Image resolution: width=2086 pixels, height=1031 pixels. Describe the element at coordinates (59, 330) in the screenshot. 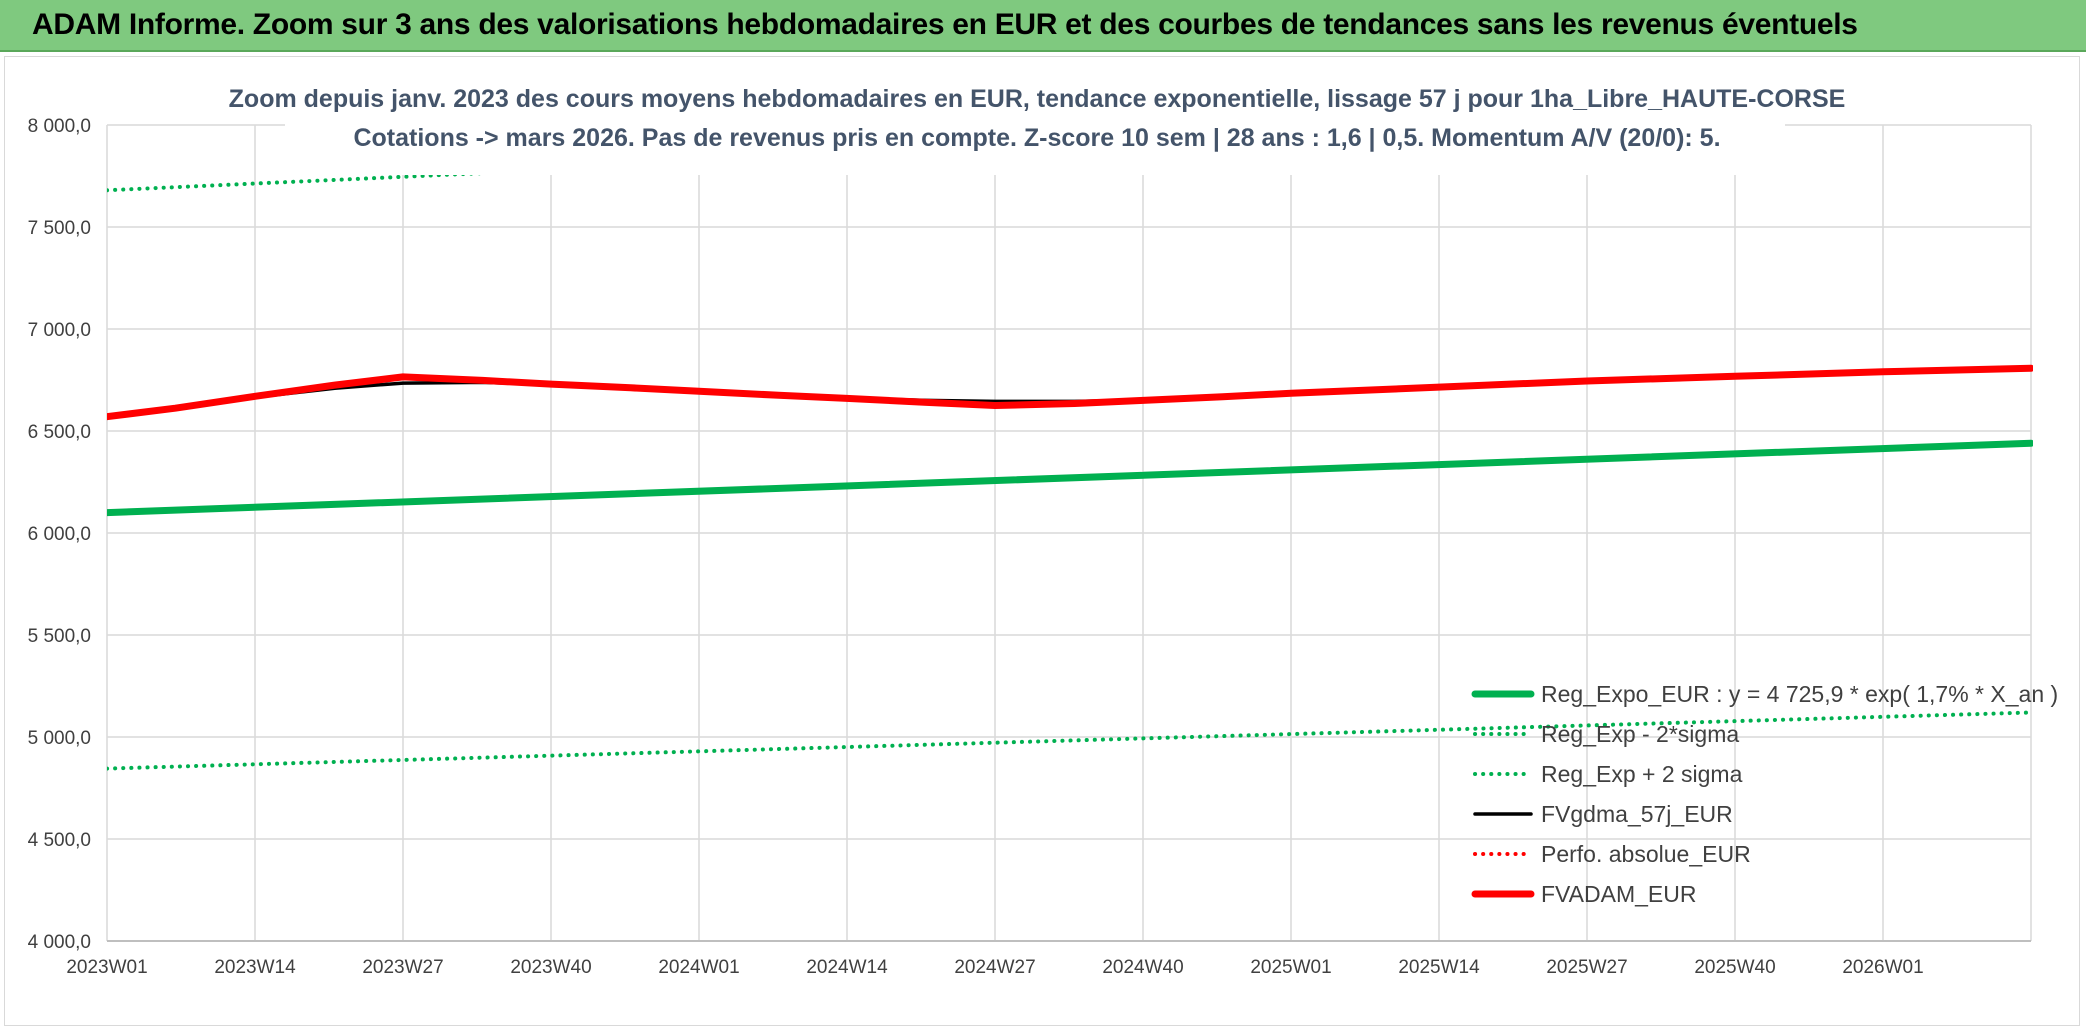

I see `y-tick-label: 7 000,0` at that location.